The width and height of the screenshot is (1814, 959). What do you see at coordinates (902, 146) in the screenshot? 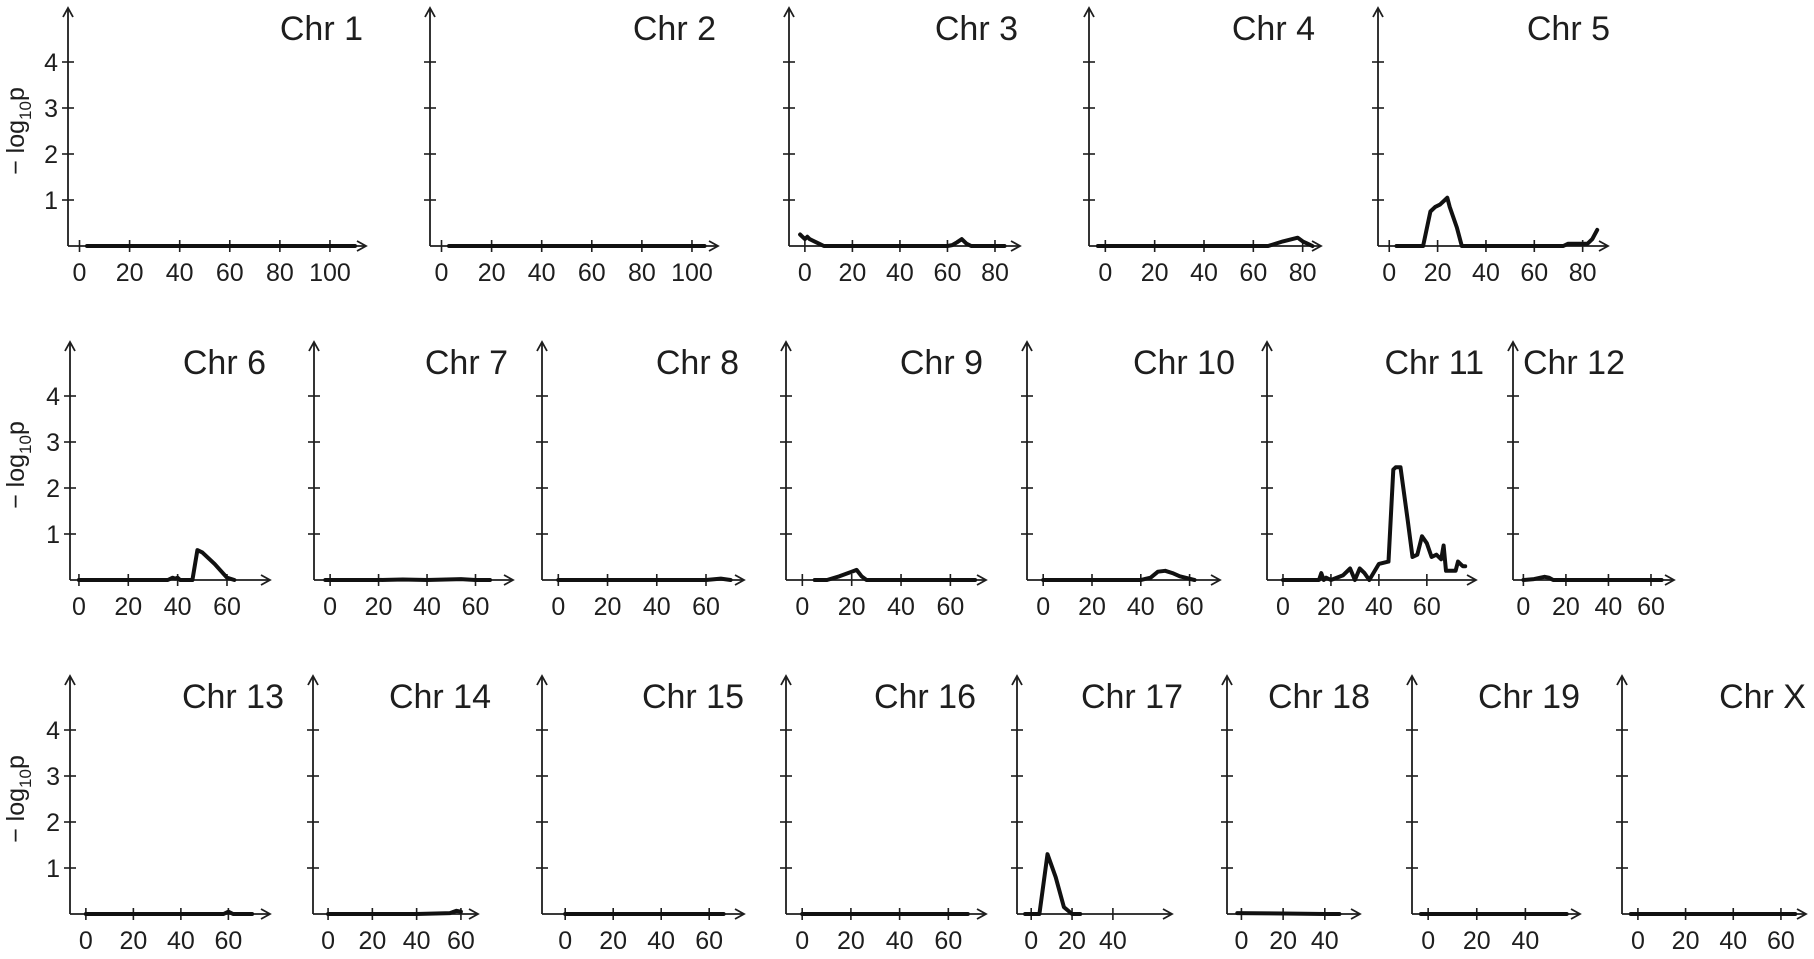
I see `chart-panel-chr-3: 0 20 40 60 80 Chr 3` at bounding box center [902, 146].